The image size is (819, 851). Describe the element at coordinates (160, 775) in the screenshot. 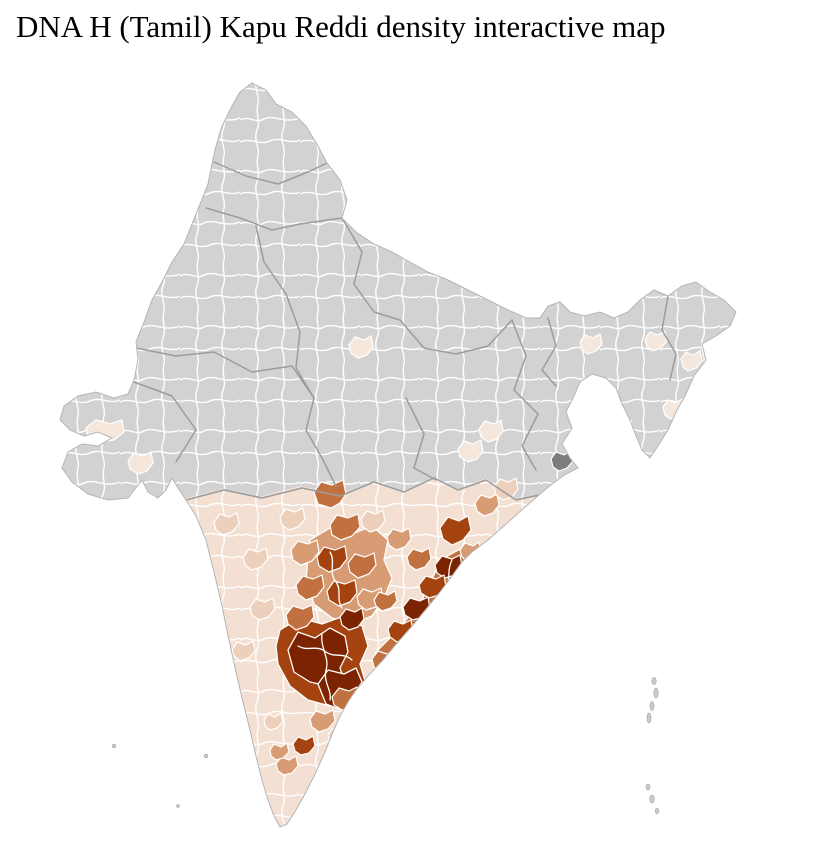

I see `lakshadweep-islands` at that location.